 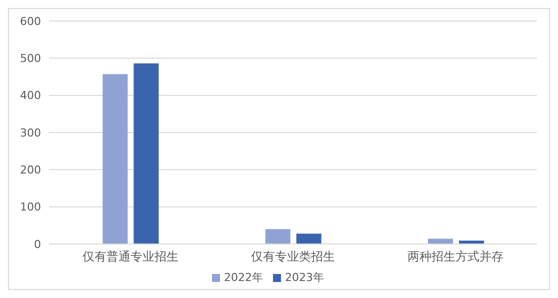 I want to click on y-tick-label: 0, so click(x=37, y=244).